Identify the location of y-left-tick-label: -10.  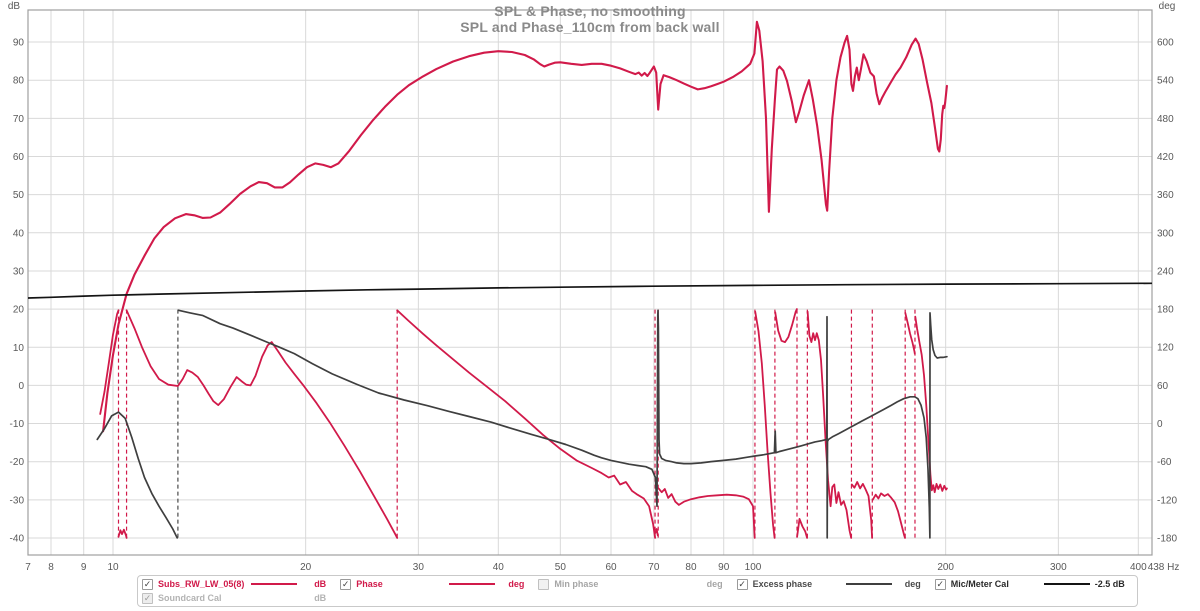
(17, 424).